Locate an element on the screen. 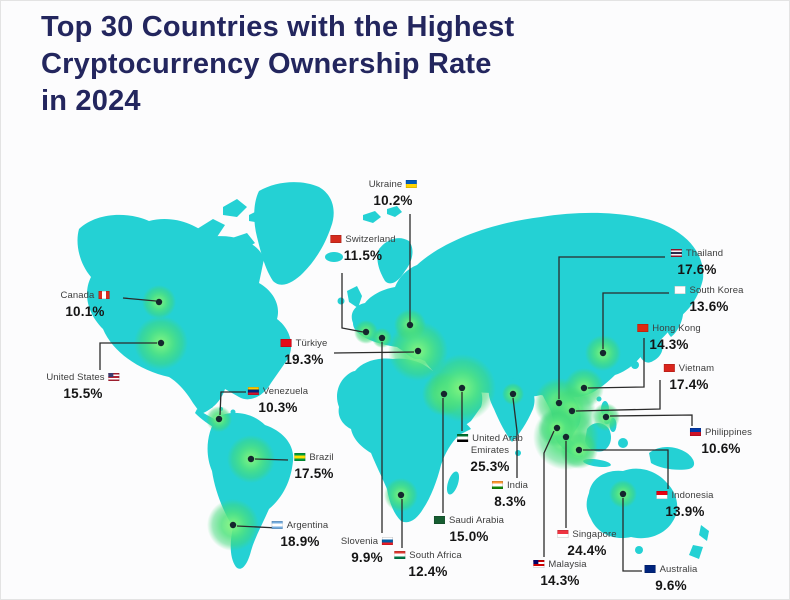 The image size is (790, 600). brazil-flag-icon is located at coordinates (300, 457).